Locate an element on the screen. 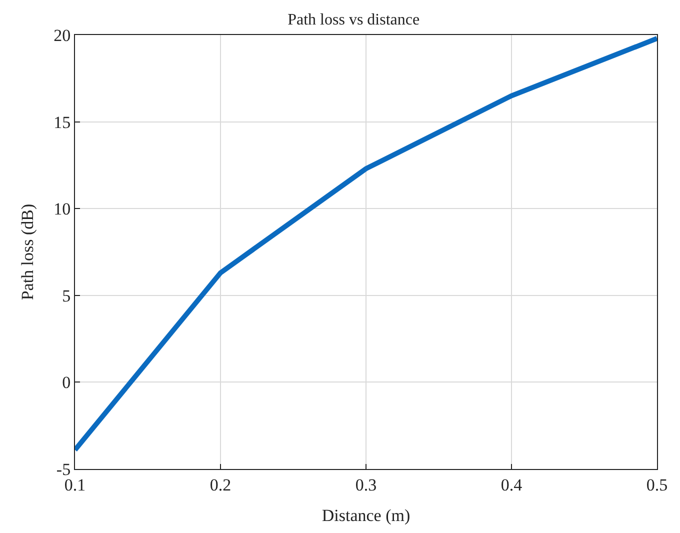 This screenshot has height=533, width=680. x-tick-label: 0.5 is located at coordinates (657, 484).